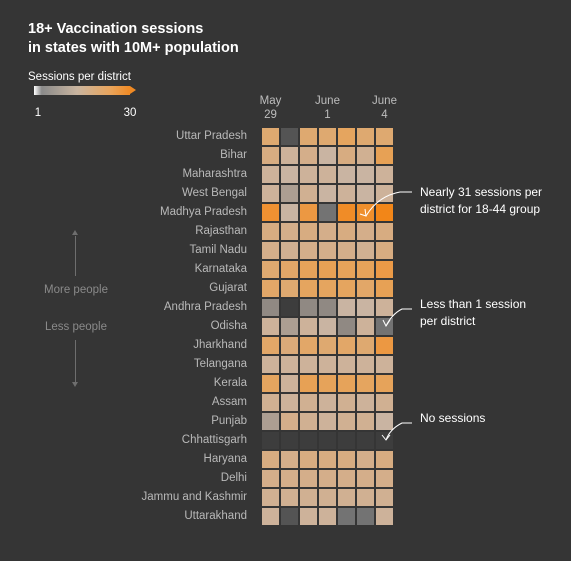 This screenshot has width=571, height=561. Describe the element at coordinates (384, 108) in the screenshot. I see `x-tick-label-2: June 4` at that location.